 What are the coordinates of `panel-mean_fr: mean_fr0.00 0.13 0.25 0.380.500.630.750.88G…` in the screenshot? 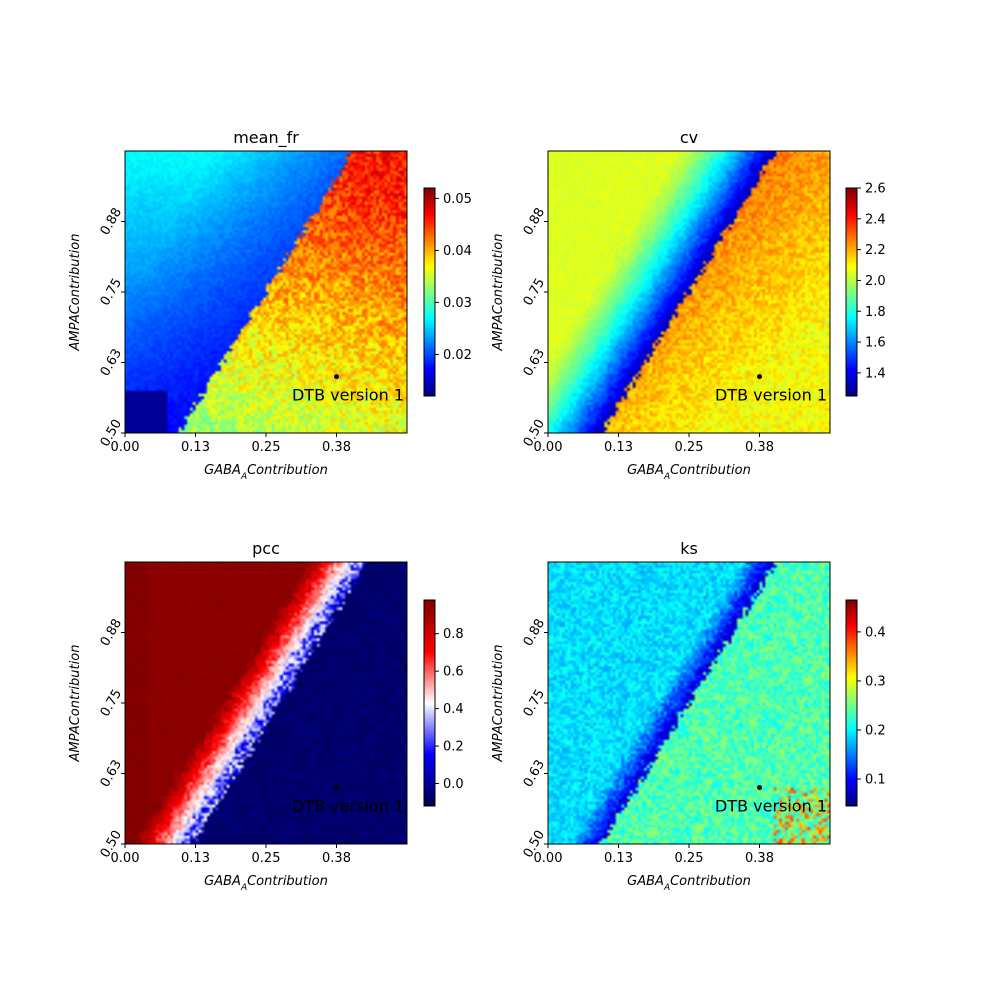 It's located at (270, 305).